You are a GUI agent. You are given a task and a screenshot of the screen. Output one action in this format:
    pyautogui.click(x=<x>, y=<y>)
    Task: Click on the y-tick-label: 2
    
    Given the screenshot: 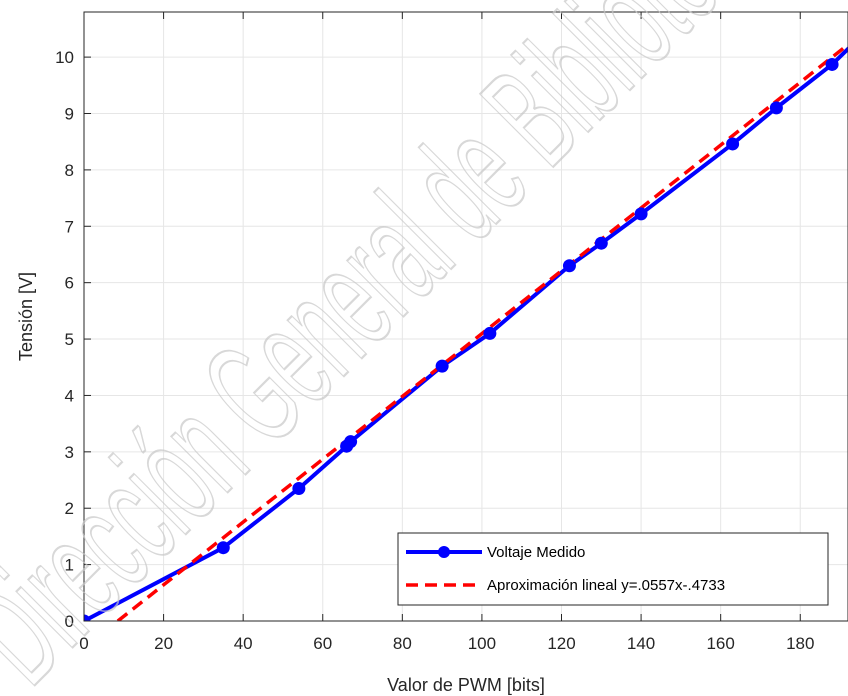 What is the action you would take?
    pyautogui.click(x=69, y=508)
    